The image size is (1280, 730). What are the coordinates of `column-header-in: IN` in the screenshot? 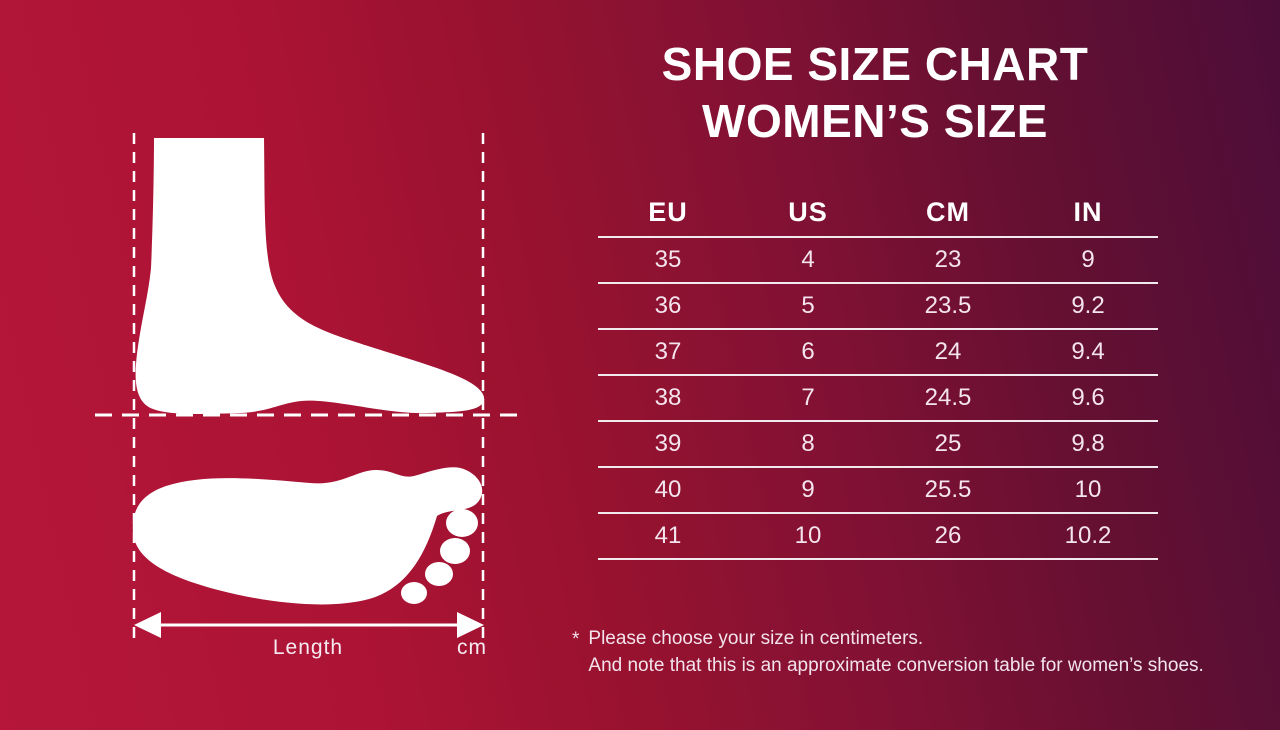 It's located at (1088, 213).